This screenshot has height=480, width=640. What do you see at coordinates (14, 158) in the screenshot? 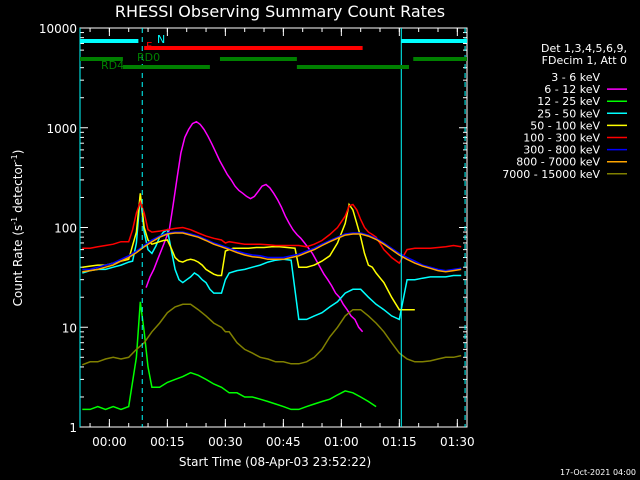
I see `y-axis-label-sup2: -1` at bounding box center [14, 158].